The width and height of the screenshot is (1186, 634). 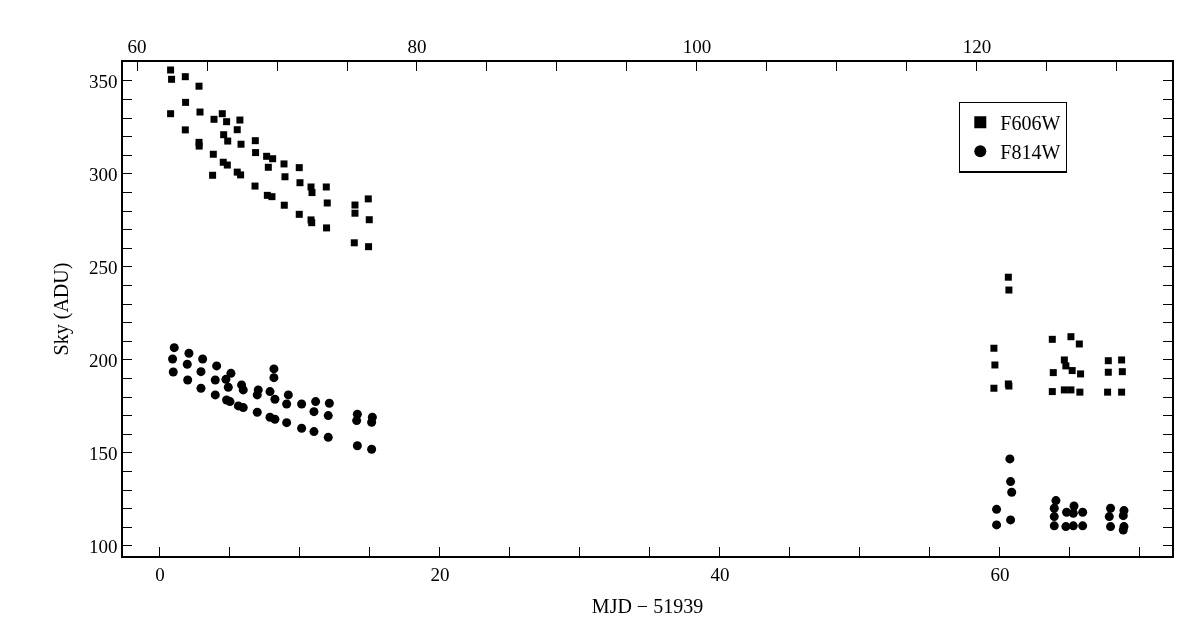 I want to click on y-tick-label: 350, so click(x=103, y=81).